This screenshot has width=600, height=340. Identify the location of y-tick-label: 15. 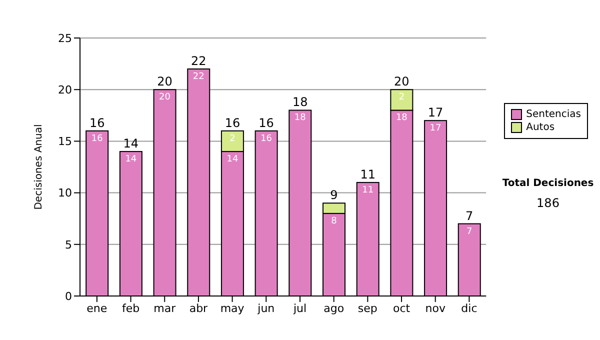
(65, 141).